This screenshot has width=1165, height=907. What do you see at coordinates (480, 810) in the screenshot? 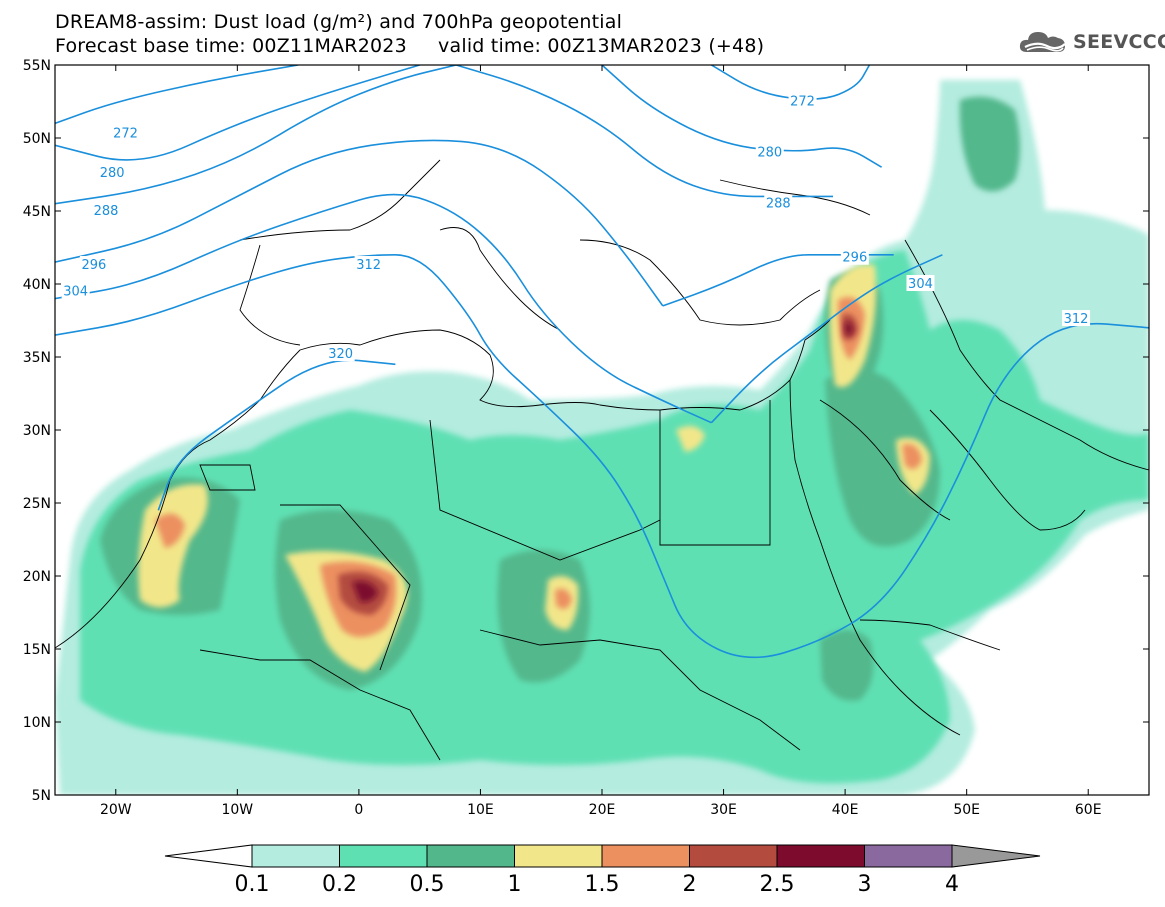
I see `lon-tick-label: 10E` at bounding box center [480, 810].